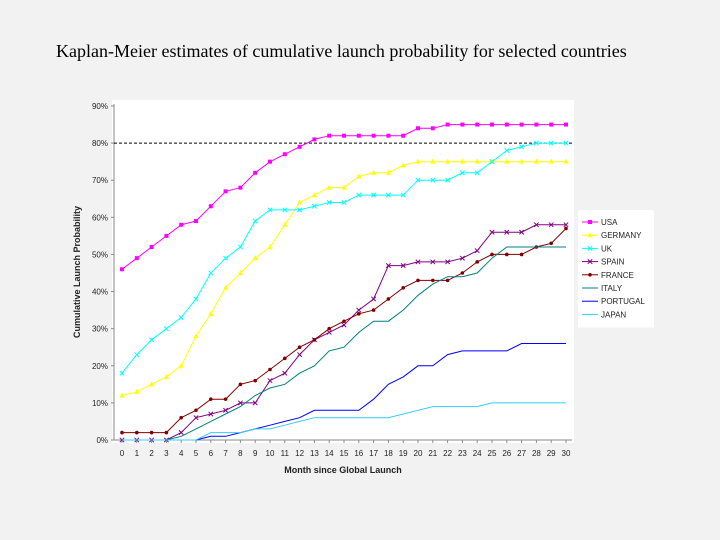  Describe the element at coordinates (343, 470) in the screenshot. I see `x-axis-label: Month since Global Launch` at that location.